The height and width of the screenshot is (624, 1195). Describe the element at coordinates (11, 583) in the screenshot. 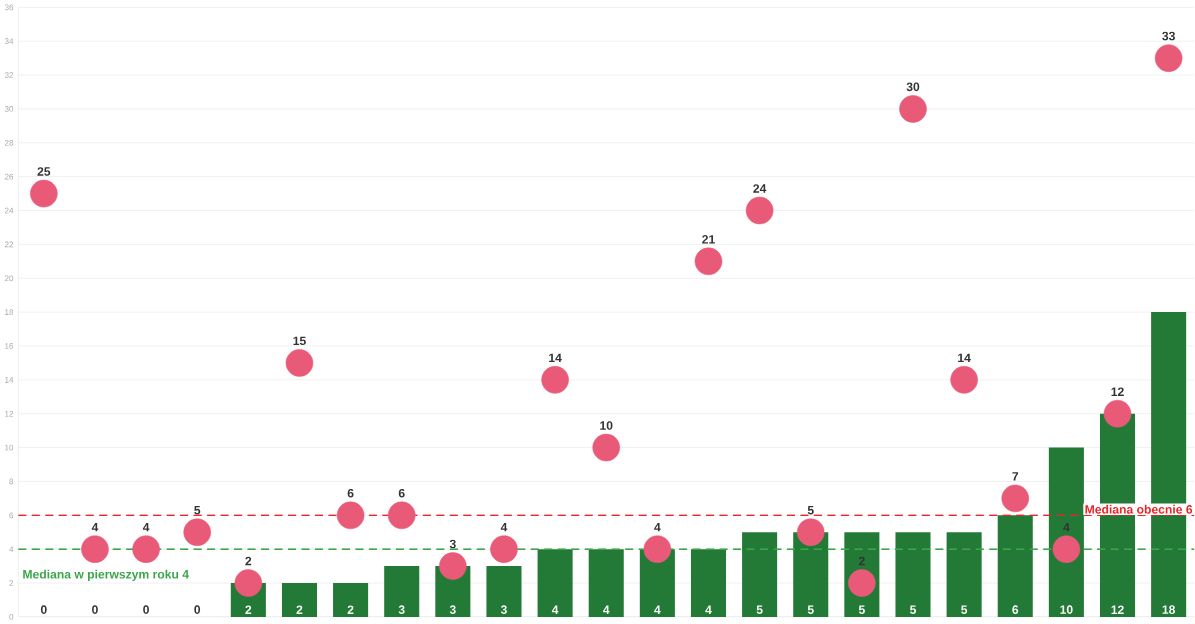

I see `y-tick-label: 2` at that location.